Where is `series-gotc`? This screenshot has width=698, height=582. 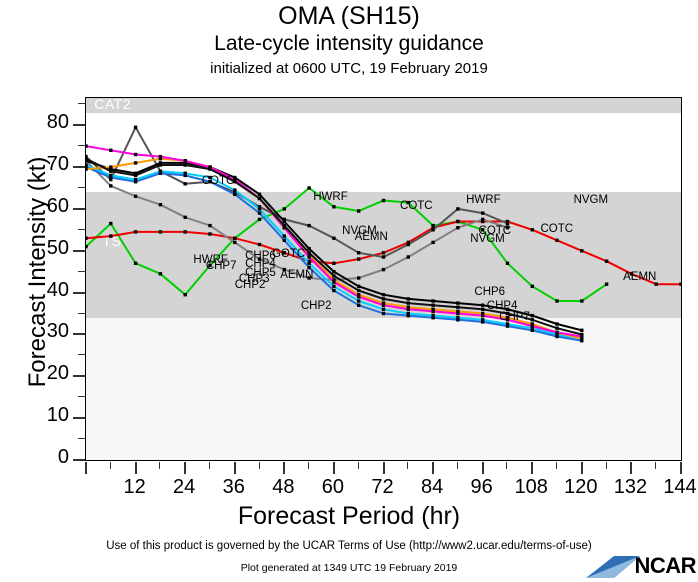 series-gotc is located at coordinates (298, 220).